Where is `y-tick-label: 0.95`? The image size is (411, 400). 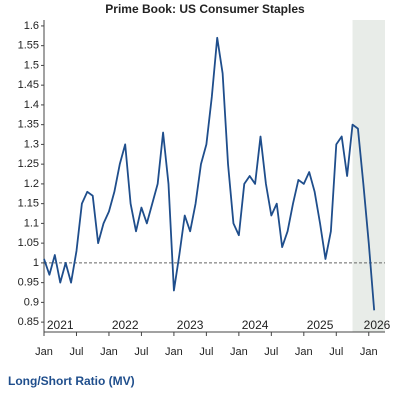 y-tick-label: 0.95 is located at coordinates (28, 283).